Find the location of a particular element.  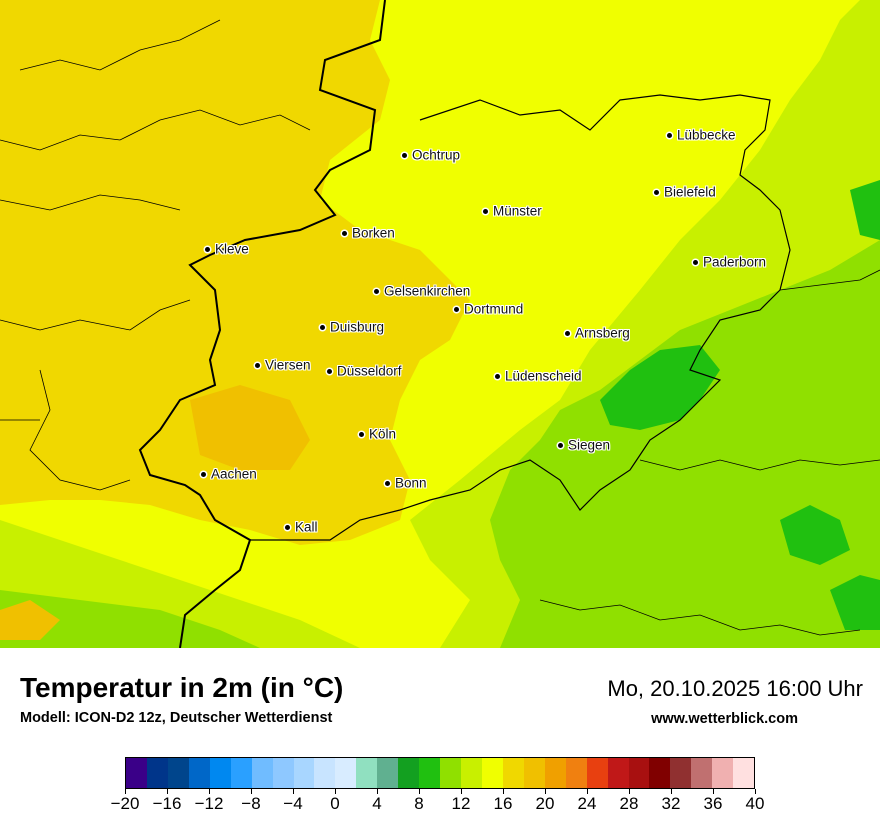

colorbar-tick-label: 40 is located at coordinates (755, 803).